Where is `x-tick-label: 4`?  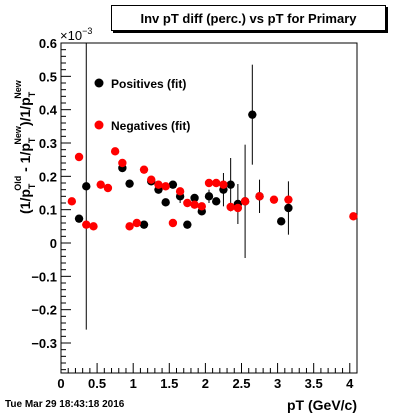
x-tick-label: 4 is located at coordinates (350, 383).